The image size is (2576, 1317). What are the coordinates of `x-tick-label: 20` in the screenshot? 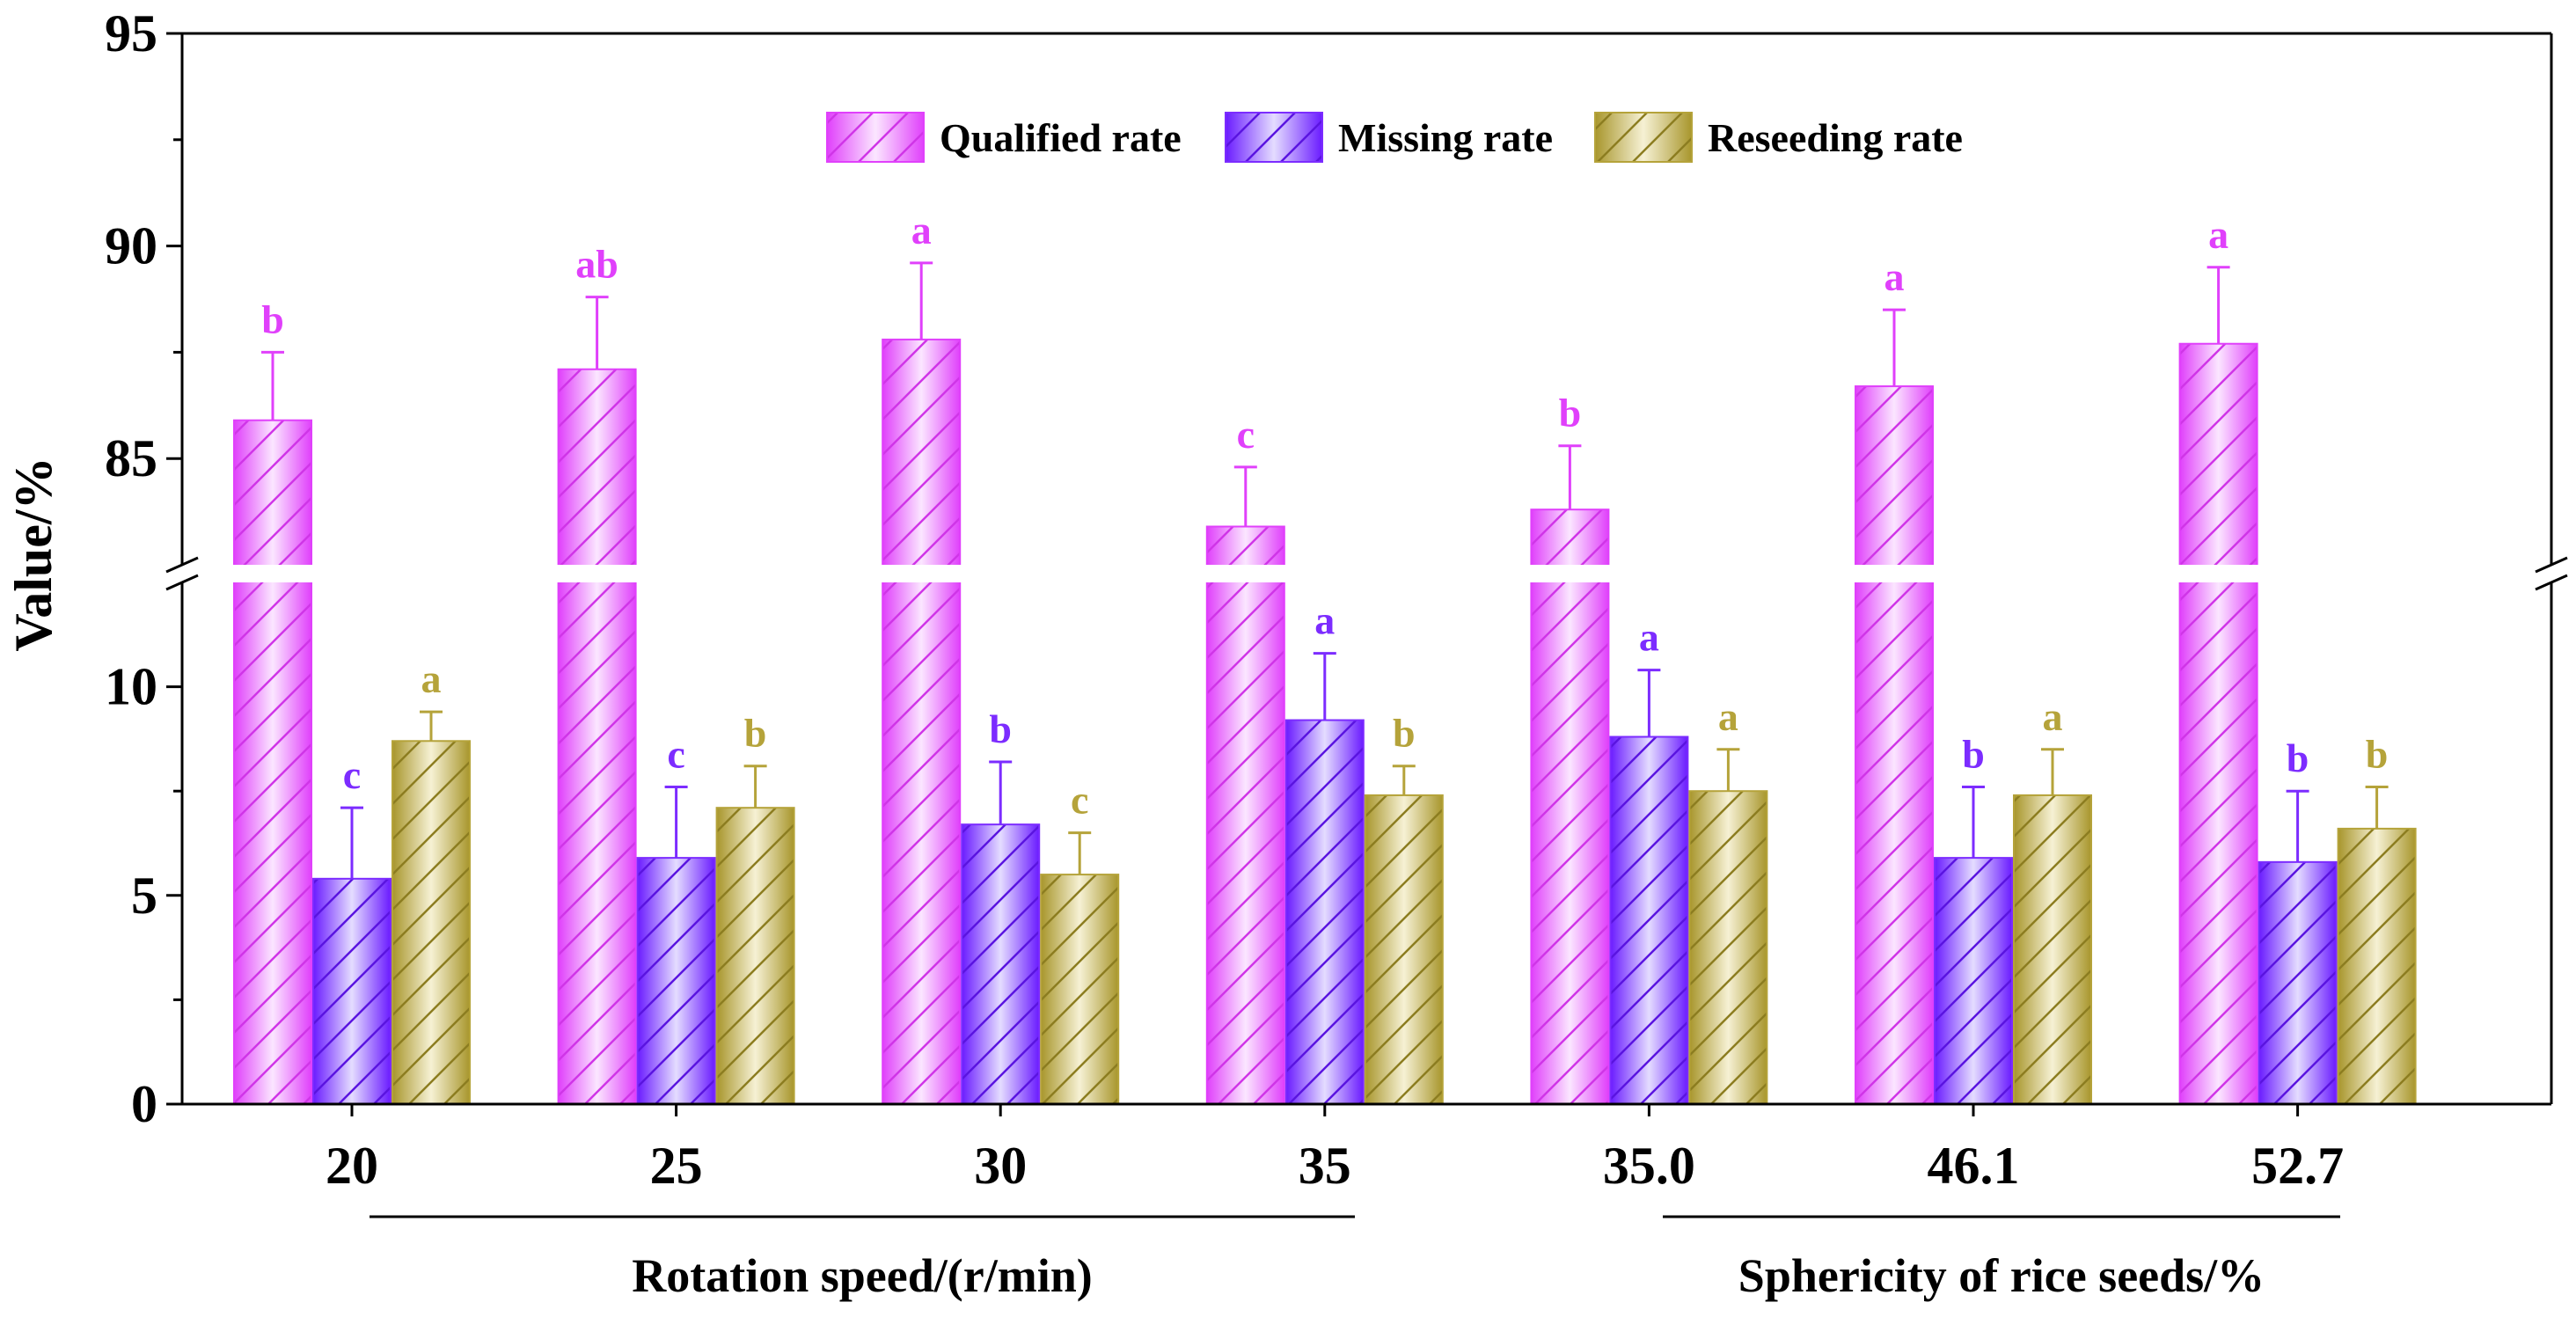 It's located at (352, 1166).